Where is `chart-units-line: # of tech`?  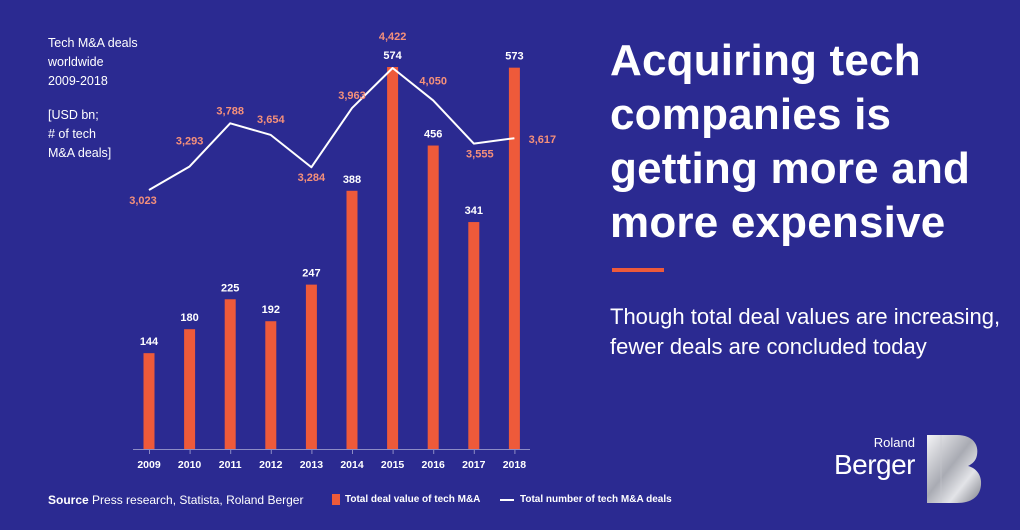 chart-units-line: # of tech is located at coordinates (72, 134).